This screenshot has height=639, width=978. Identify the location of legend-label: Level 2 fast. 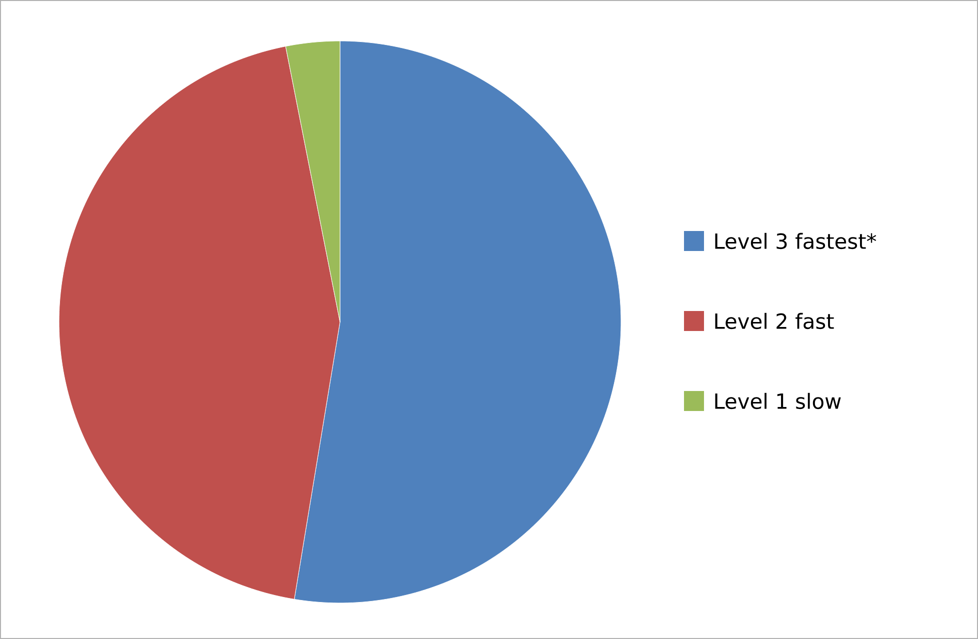
(774, 321).